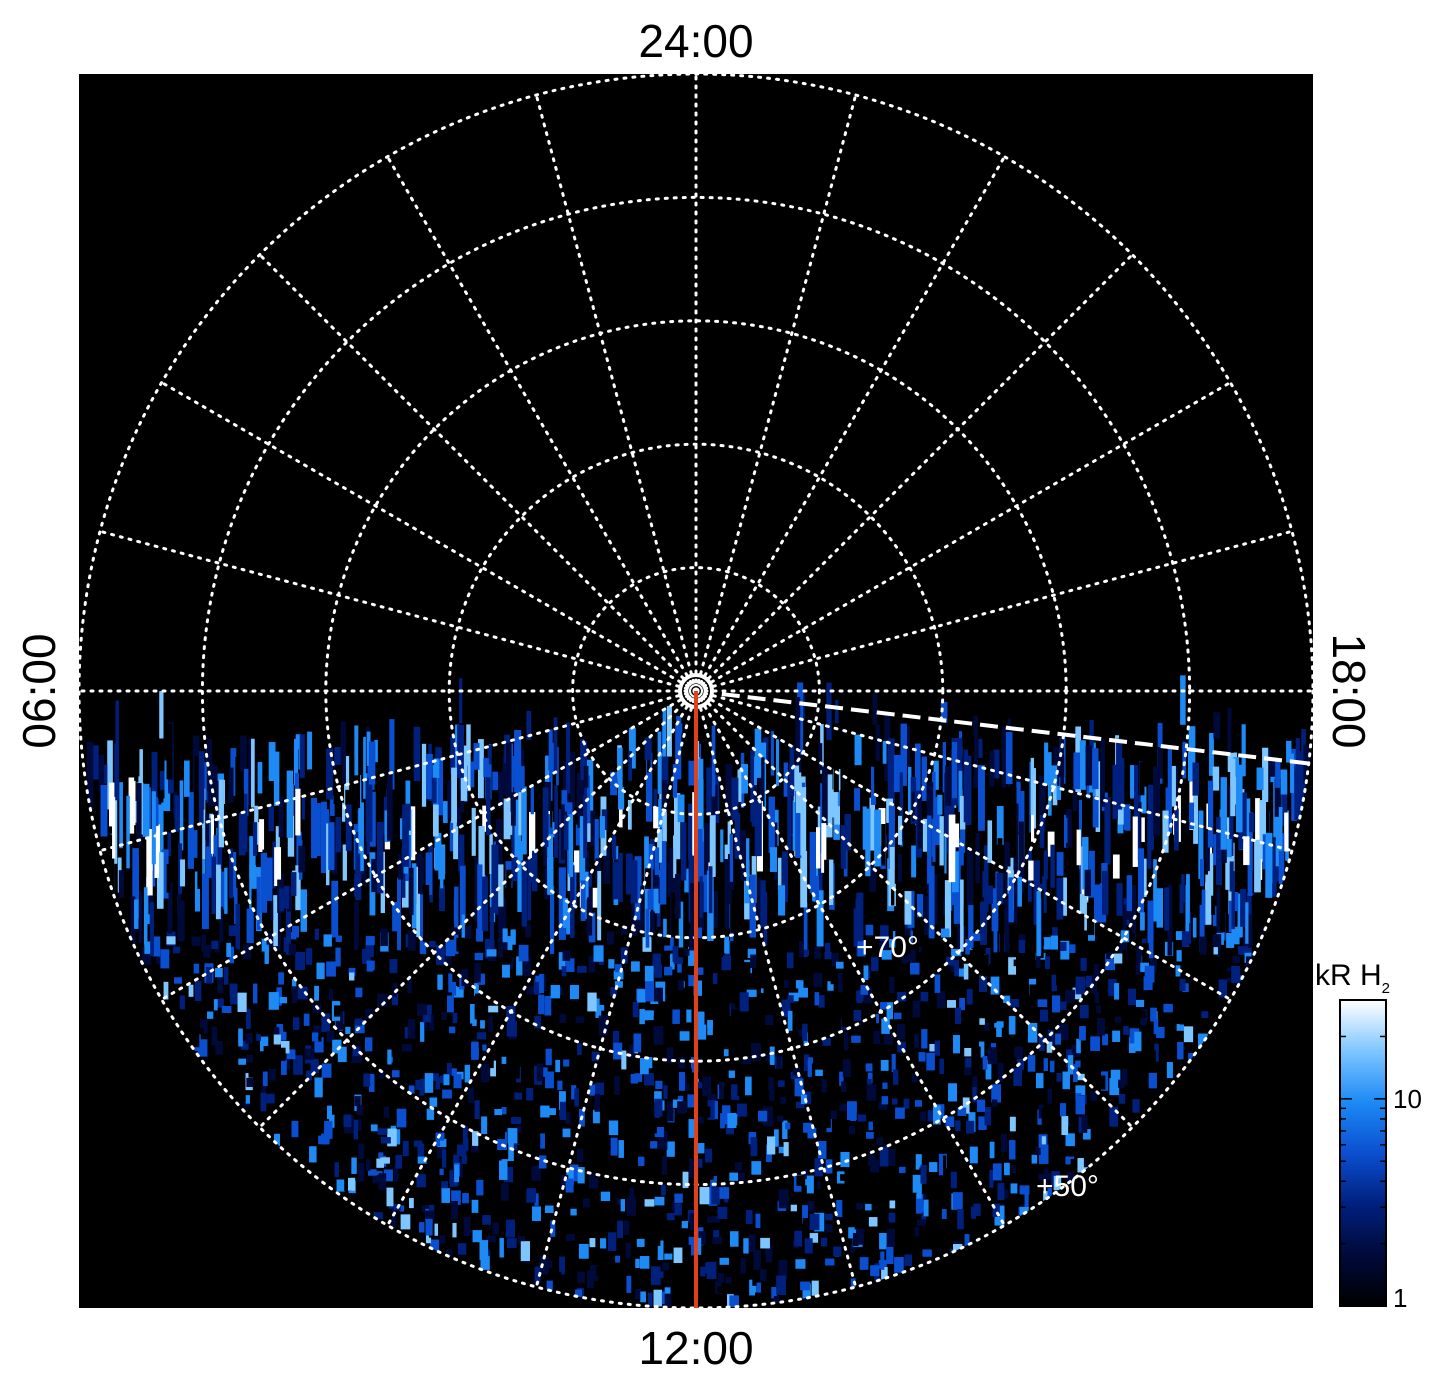 This screenshot has width=1447, height=1384. Describe the element at coordinates (1407, 1099) in the screenshot. I see `colorbar-tick-label-10: 10` at that location.